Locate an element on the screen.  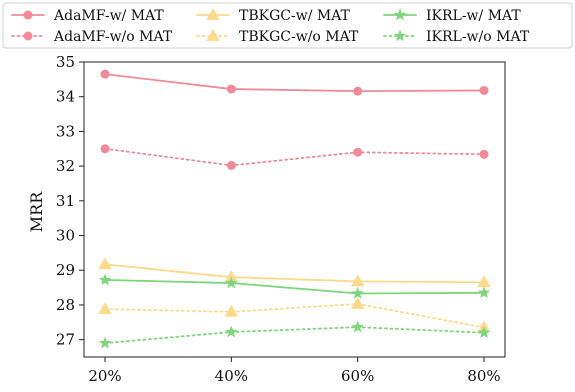
series-ikrl-w-mat is located at coordinates (294, 286).